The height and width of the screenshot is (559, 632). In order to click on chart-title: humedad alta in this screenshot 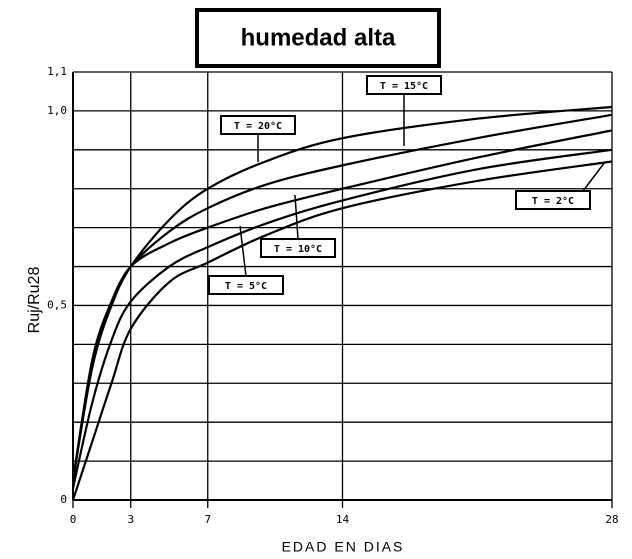, I will do `click(318, 37)`.